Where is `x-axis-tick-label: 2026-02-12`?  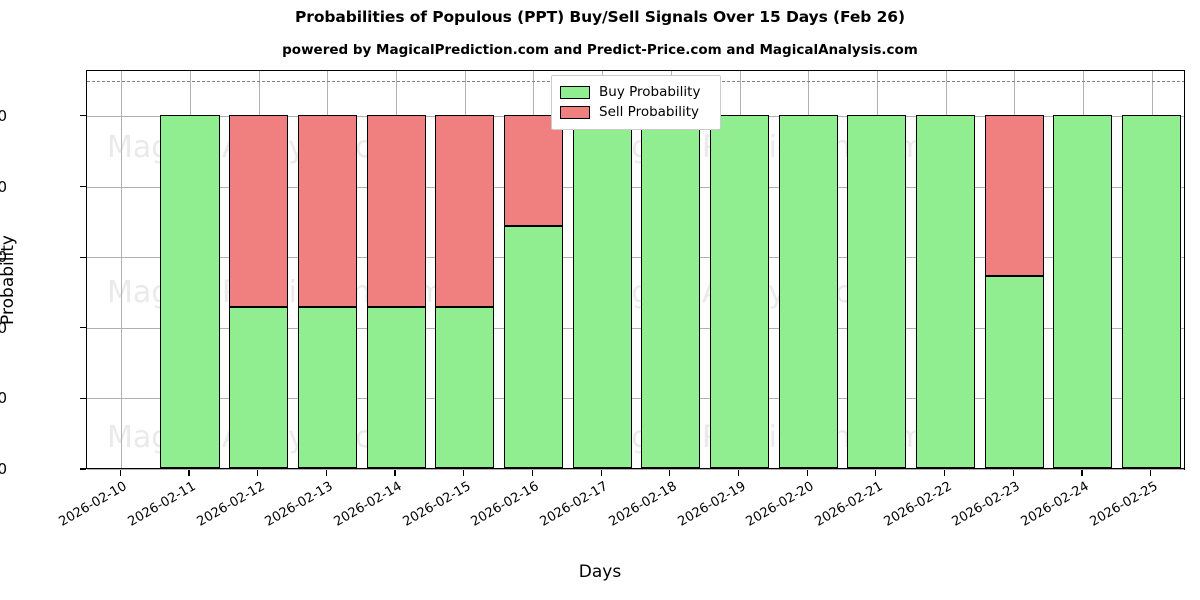
x-axis-tick-label: 2026-02-12 is located at coordinates (231, 504).